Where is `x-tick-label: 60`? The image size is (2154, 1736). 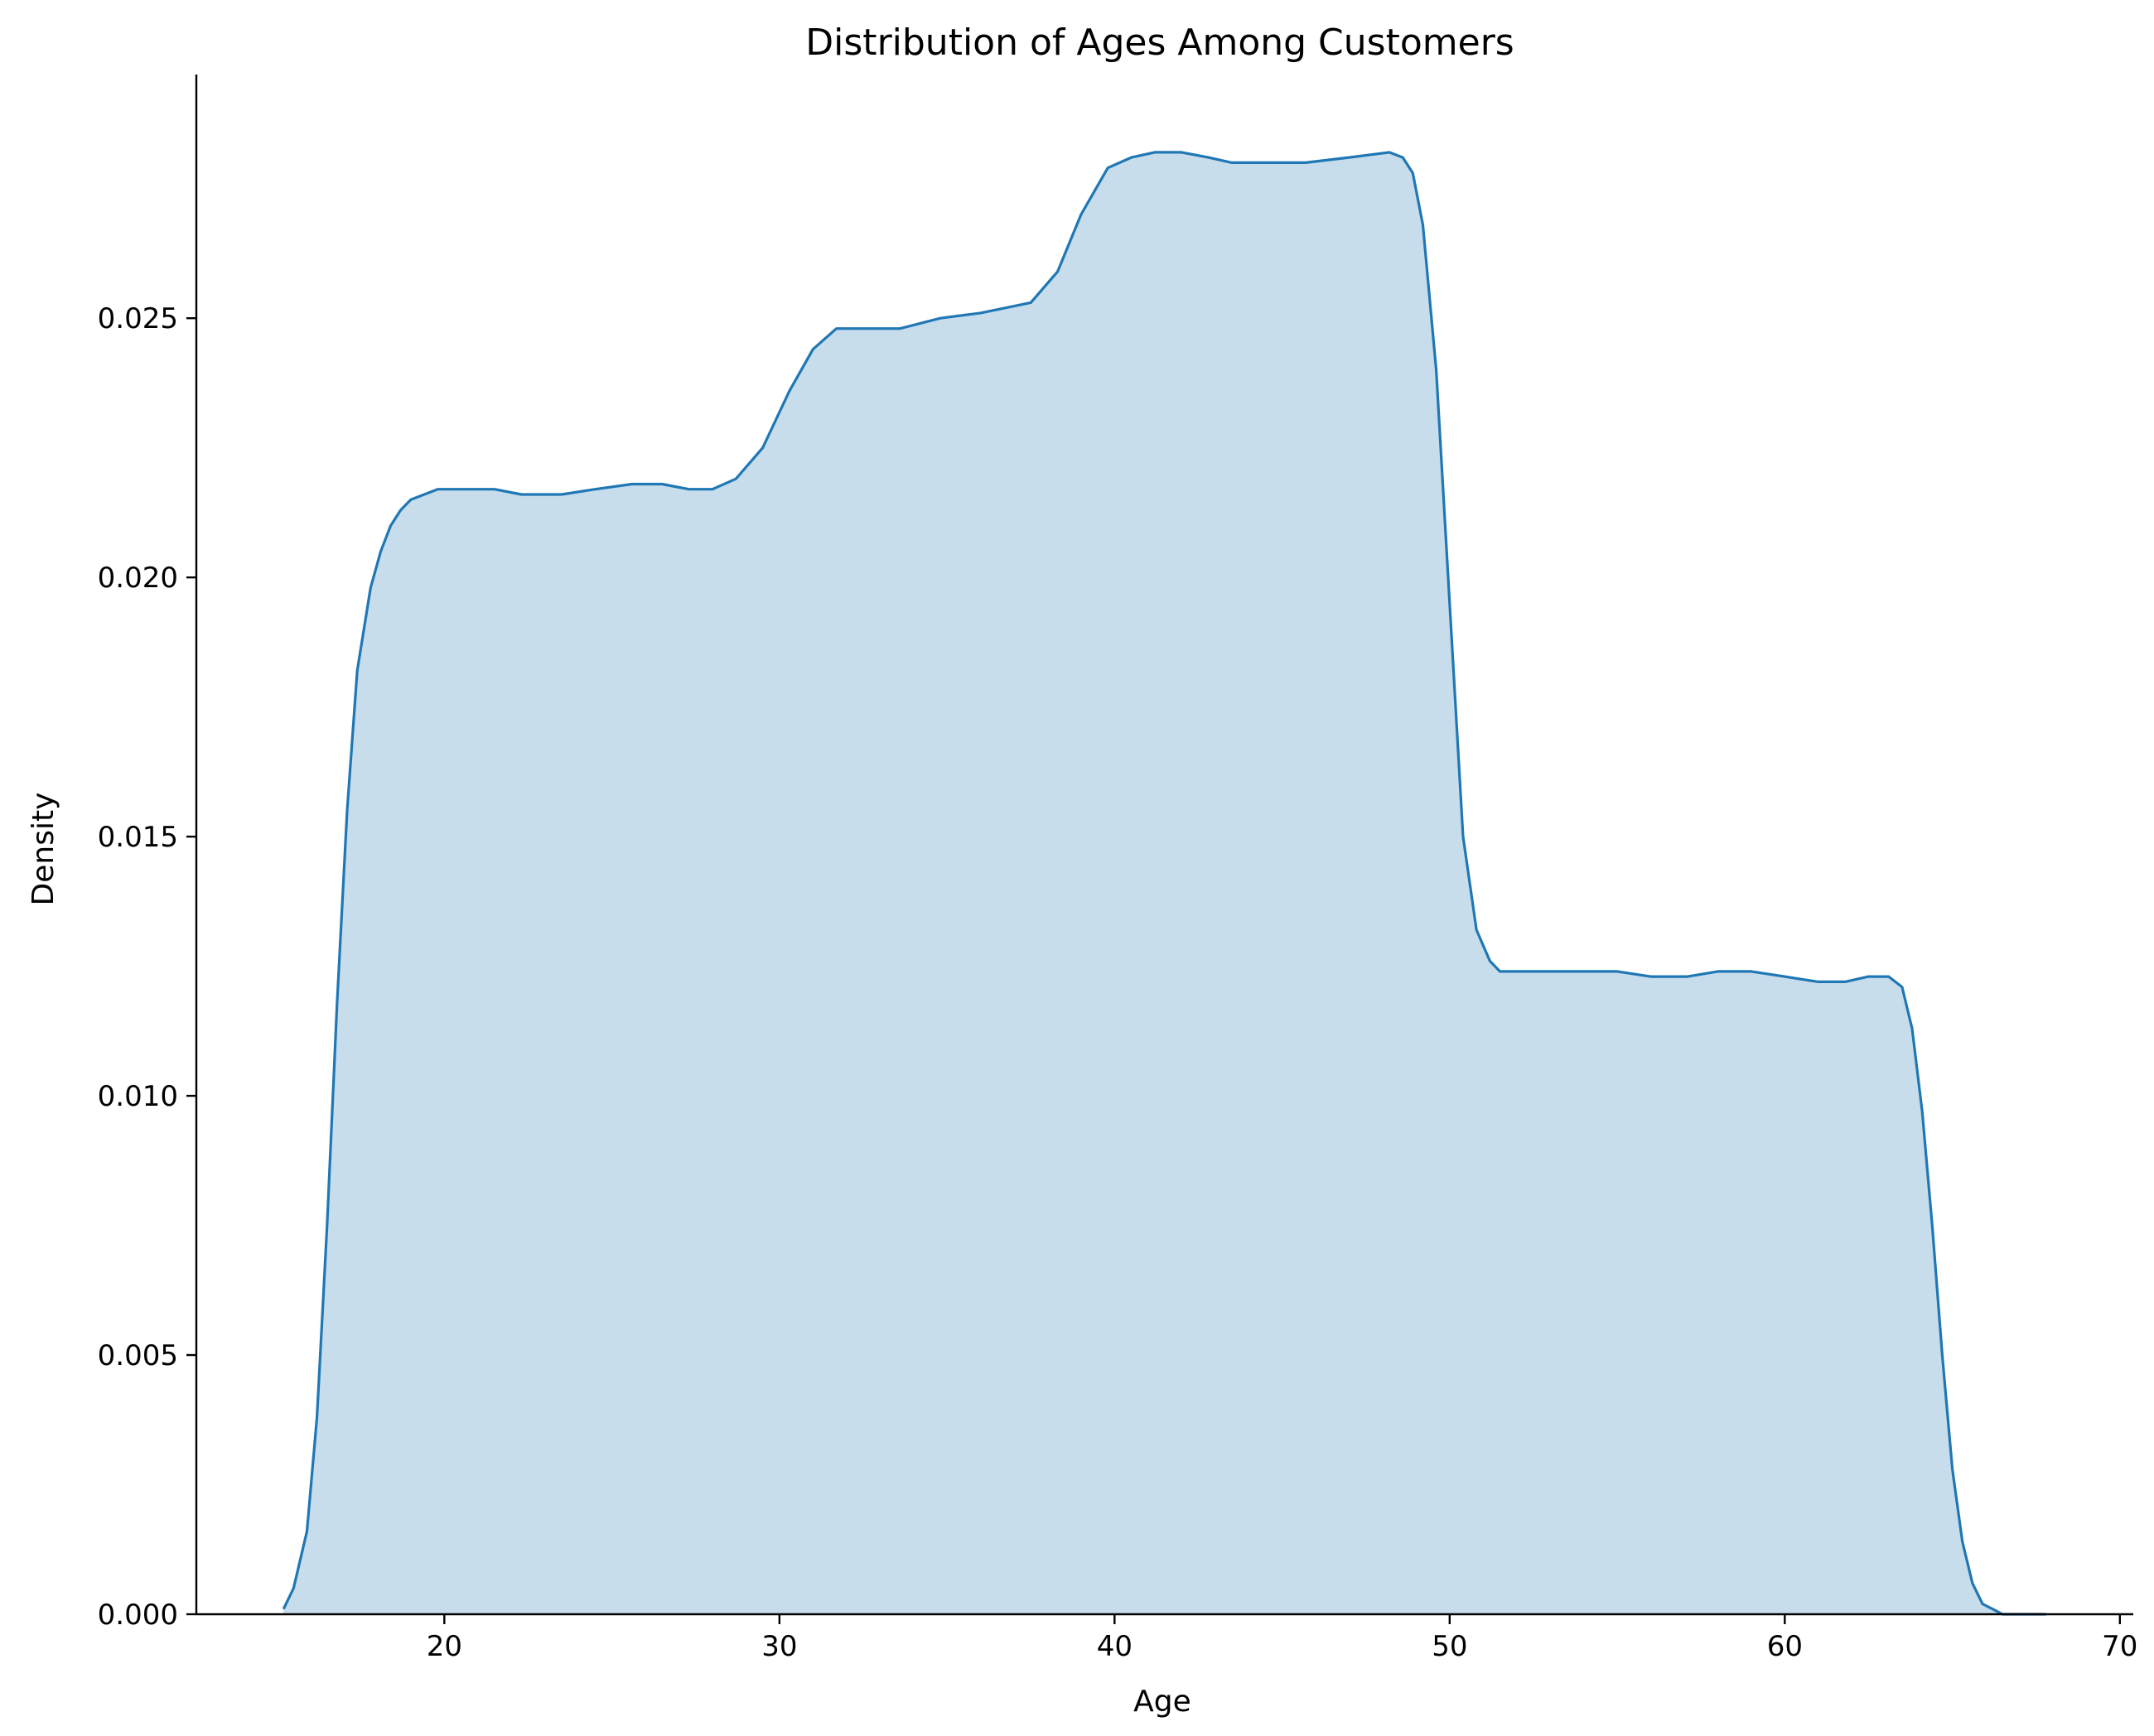 x-tick-label: 60 is located at coordinates (1785, 1646).